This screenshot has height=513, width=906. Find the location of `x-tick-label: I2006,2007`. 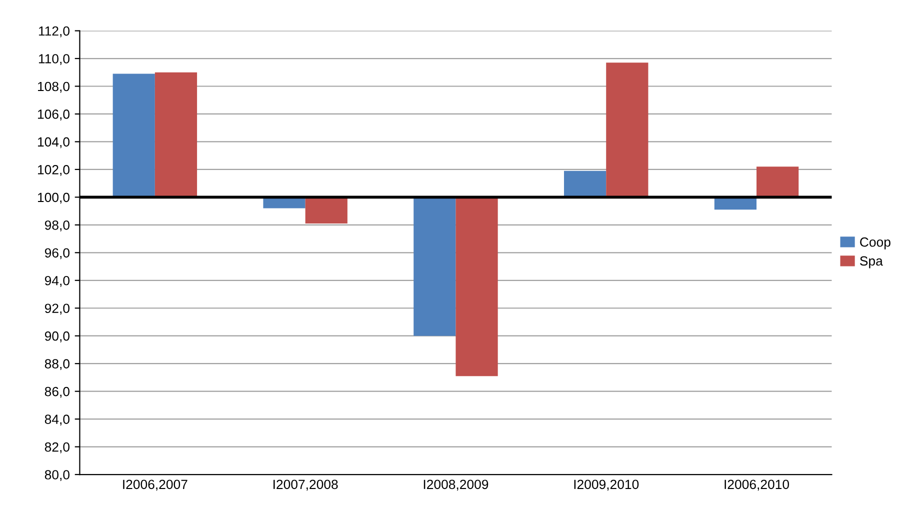

x-tick-label: I2006,2007 is located at coordinates (155, 485).